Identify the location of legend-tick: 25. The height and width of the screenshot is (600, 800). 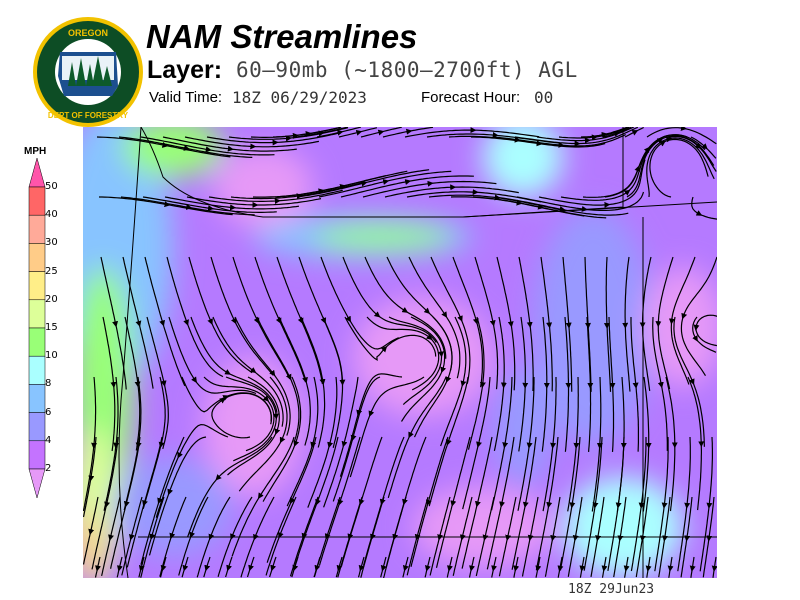
(51, 271).